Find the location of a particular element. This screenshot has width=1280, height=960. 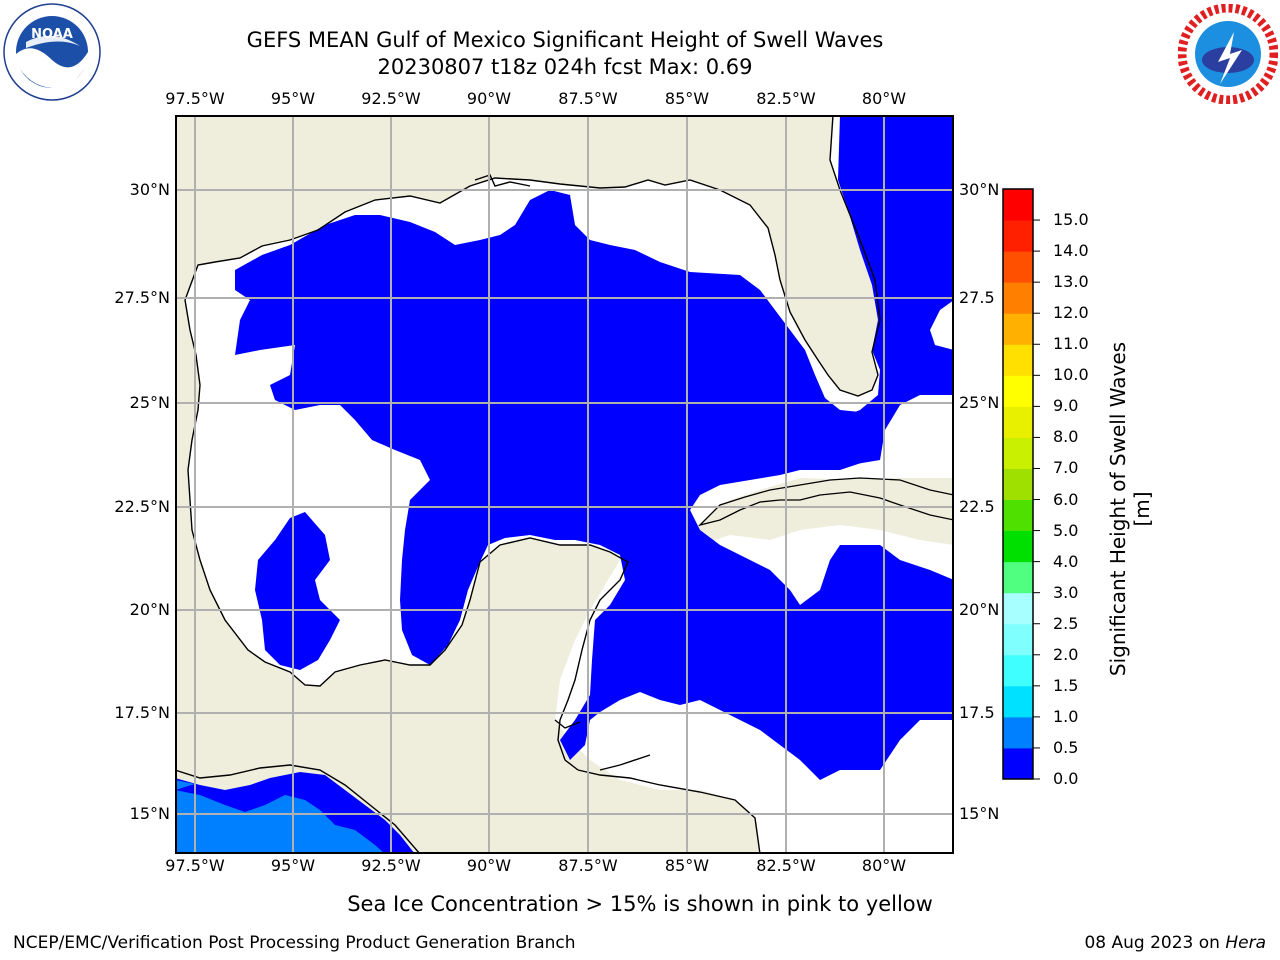

colorbar-tick-label: 13.0 is located at coordinates (1071, 282).